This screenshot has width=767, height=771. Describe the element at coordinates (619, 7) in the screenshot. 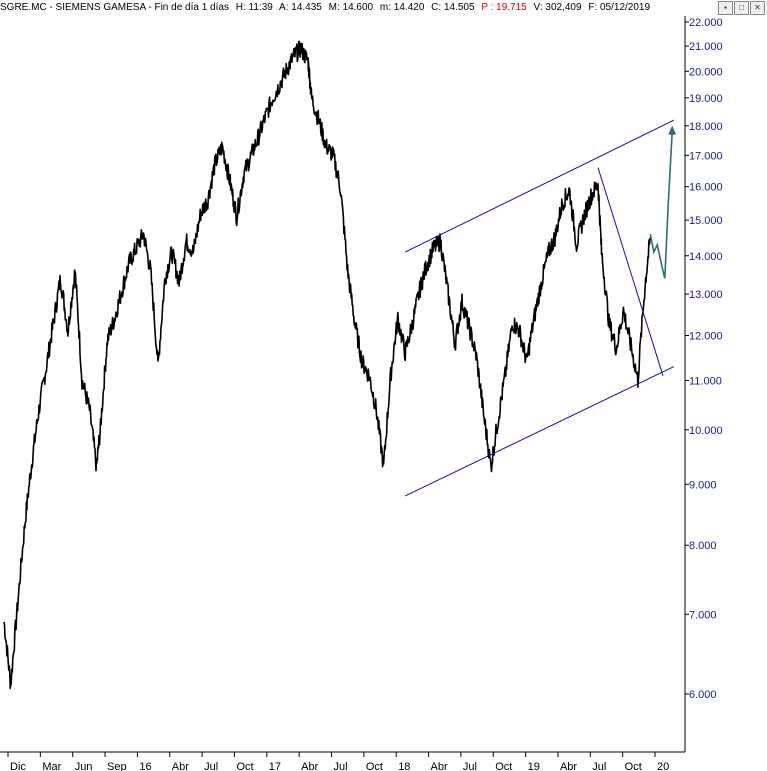

I see `date-value: F: 05/12/2019` at that location.